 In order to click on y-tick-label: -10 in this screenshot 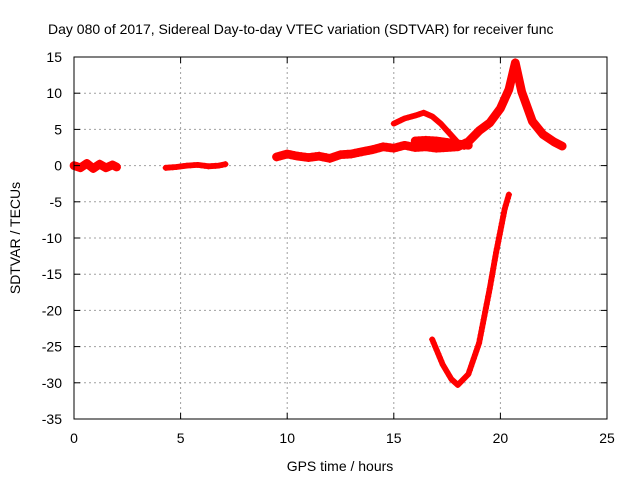, I will do `click(52, 238)`.